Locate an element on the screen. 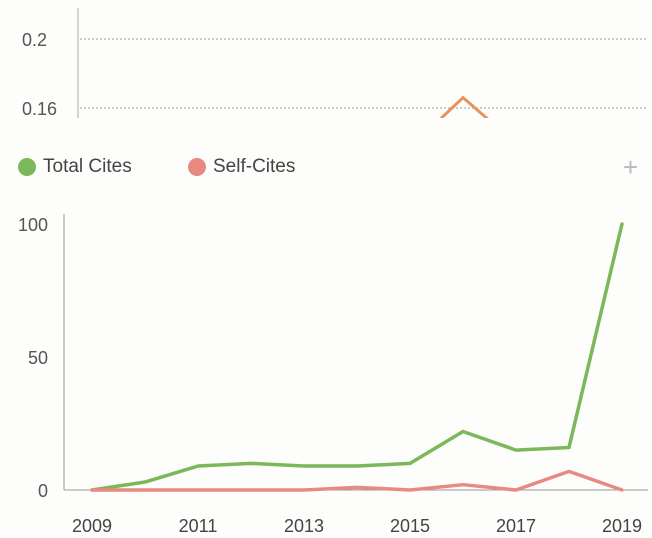 Image resolution: width=652 pixels, height=538 pixels. top-y-tick-label: 0.16 is located at coordinates (39, 109).